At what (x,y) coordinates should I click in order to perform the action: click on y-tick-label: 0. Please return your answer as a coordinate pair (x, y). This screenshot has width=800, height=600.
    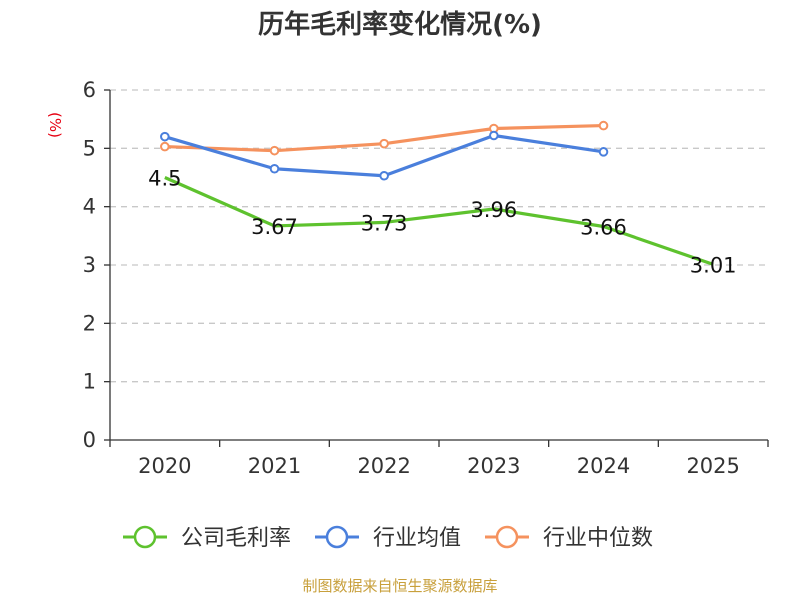
    Looking at the image, I should click on (89, 440).